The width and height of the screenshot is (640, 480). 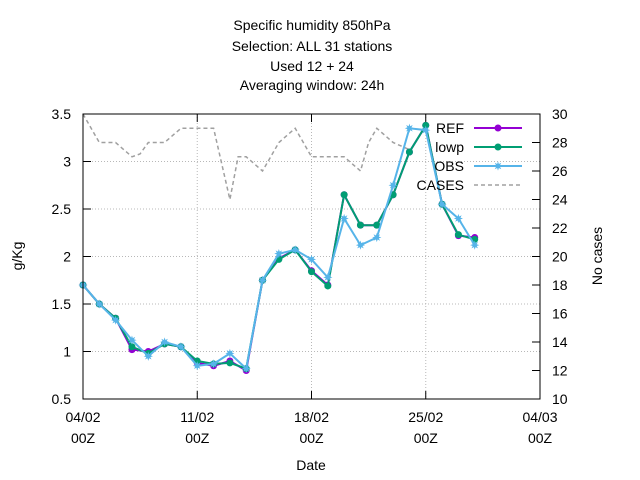 I want to click on legend-item-obs: OBS, so click(x=478, y=166).